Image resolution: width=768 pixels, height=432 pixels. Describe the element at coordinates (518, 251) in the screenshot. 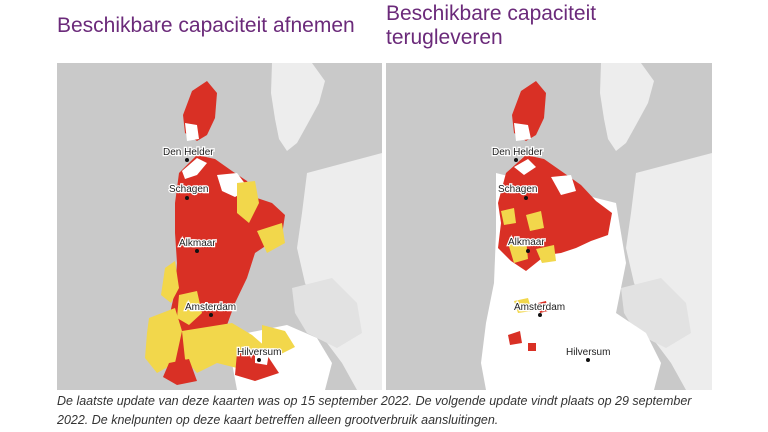

I see `zone-yellow-c` at that location.